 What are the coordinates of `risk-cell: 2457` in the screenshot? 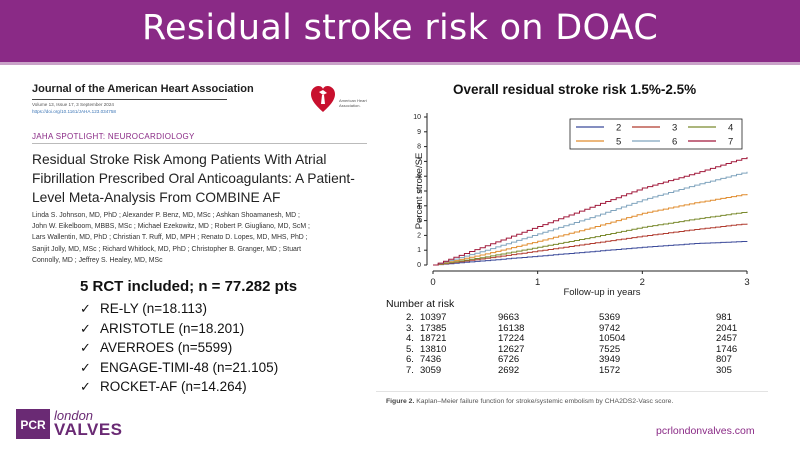 It's located at (727, 339).